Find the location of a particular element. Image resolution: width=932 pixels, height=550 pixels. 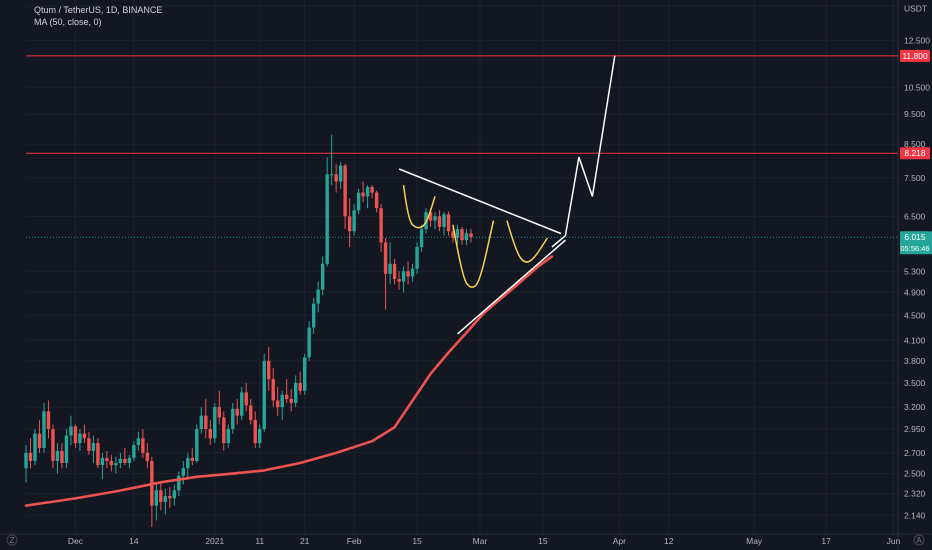

drawing-triangle-upper is located at coordinates (480, 201).